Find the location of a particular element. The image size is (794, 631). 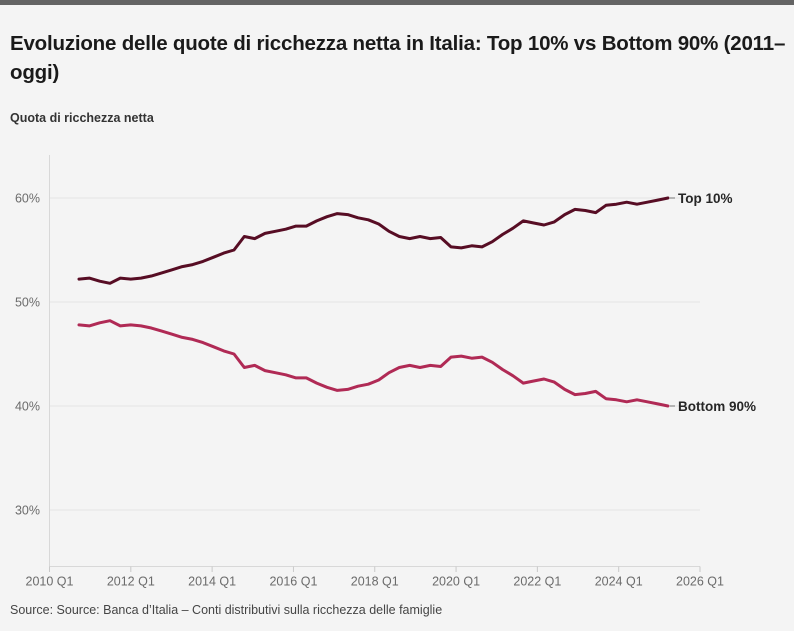

x-axis-tick-label: 2012 Q1 is located at coordinates (131, 582).